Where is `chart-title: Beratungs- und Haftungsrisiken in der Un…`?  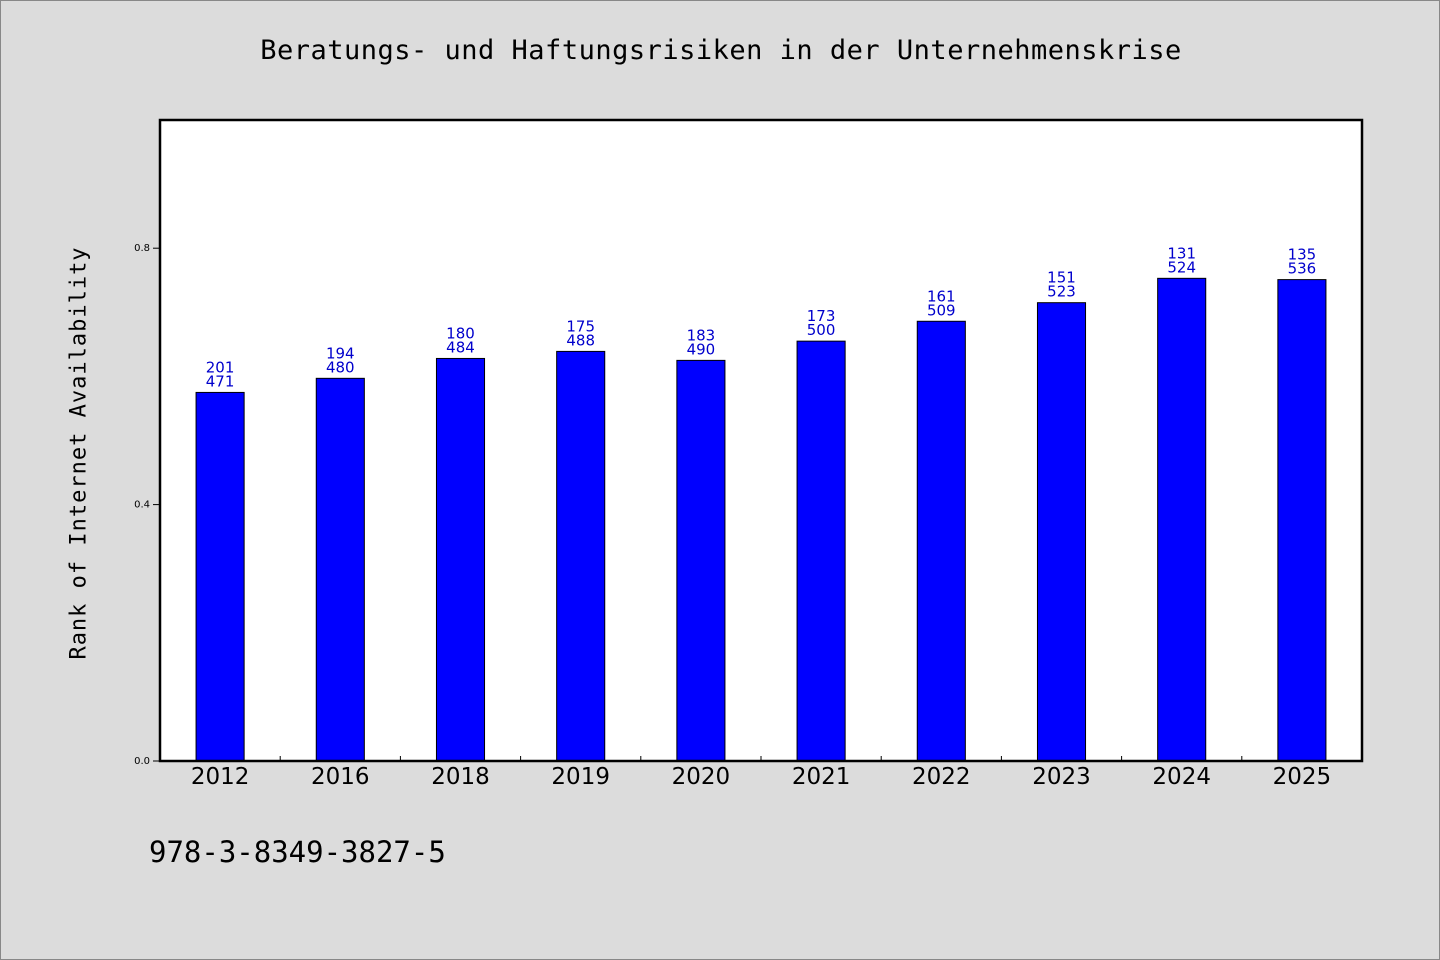
chart-title: Beratungs- und Haftungsrisiken in der Un… is located at coordinates (721, 50).